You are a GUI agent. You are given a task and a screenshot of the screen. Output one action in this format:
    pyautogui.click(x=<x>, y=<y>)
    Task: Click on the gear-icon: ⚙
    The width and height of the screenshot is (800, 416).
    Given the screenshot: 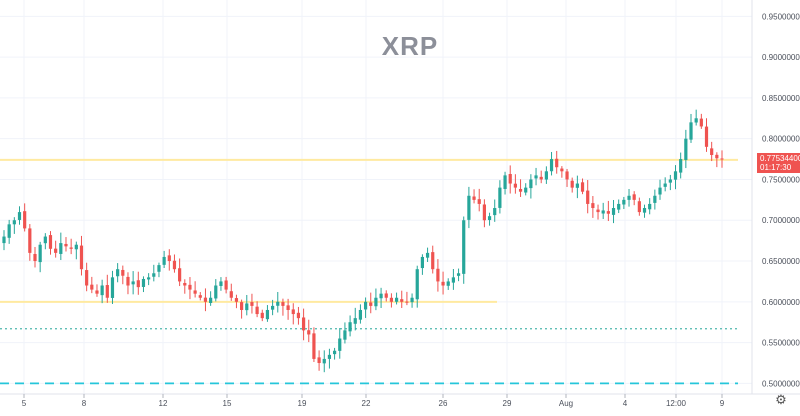 What is the action you would take?
    pyautogui.click(x=781, y=399)
    